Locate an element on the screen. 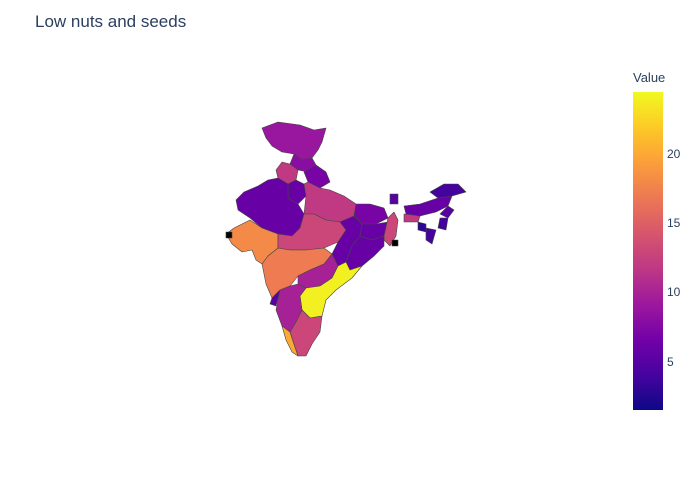 This screenshot has height=500, width=700. colorbar-tick-label: 5 is located at coordinates (670, 361).